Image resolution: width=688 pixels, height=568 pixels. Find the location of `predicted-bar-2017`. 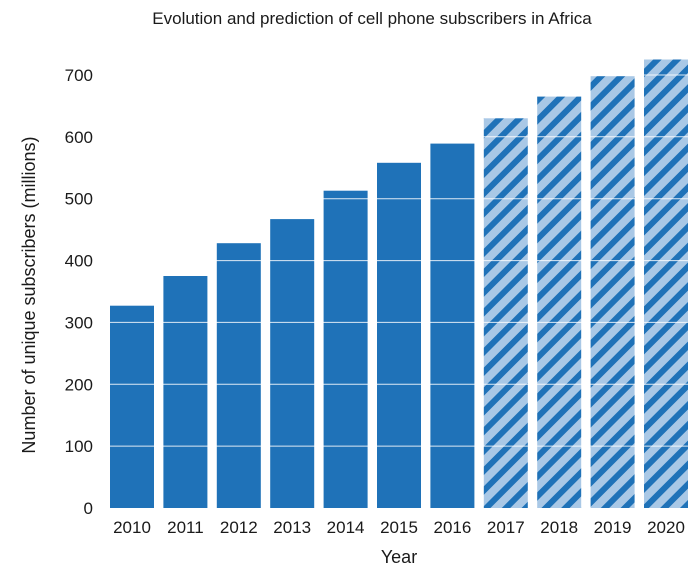

predicted-bar-2017 is located at coordinates (505, 313).